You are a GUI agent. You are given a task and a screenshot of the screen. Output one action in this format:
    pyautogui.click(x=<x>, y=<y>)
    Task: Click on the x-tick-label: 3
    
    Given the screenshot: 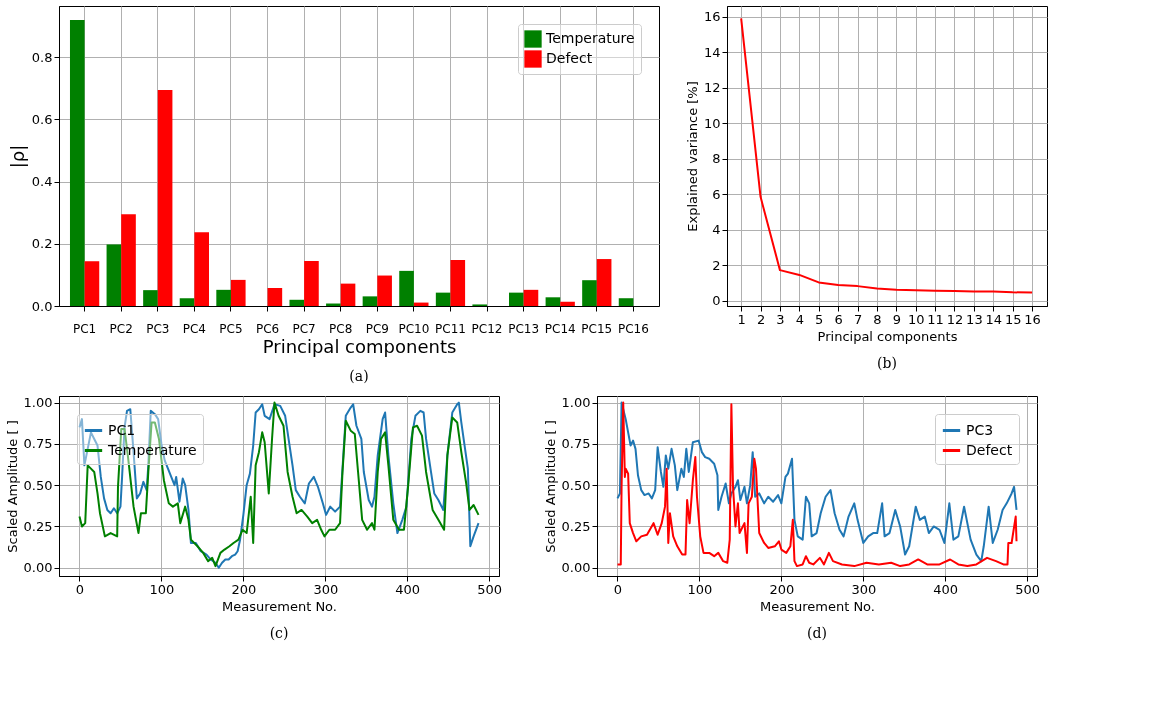 What is the action you would take?
    pyautogui.click(x=780, y=319)
    